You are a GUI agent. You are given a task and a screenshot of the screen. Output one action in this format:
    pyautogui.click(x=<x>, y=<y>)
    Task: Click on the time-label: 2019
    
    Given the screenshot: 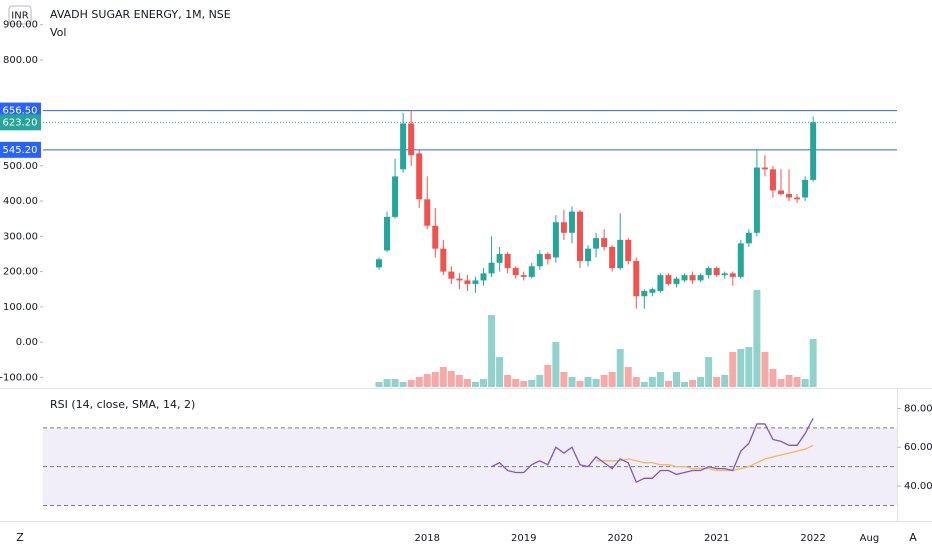 What is the action you would take?
    pyautogui.click(x=523, y=538)
    